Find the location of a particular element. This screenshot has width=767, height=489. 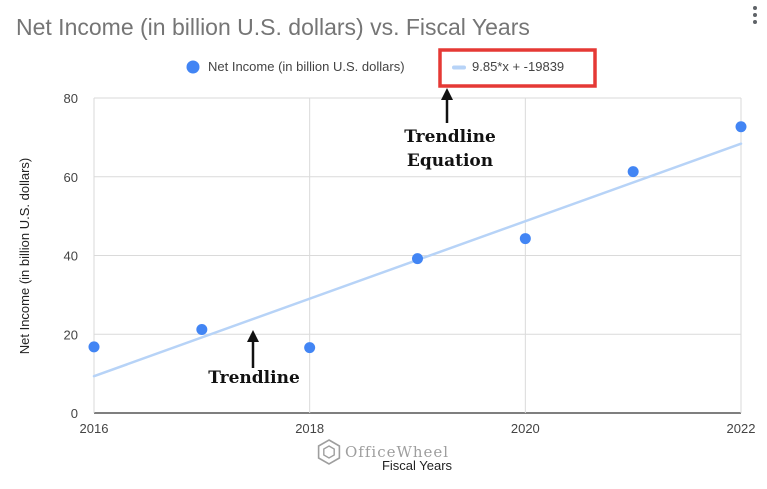

y-axis-ticks: 0 20 40 60 80 is located at coordinates (71, 256).